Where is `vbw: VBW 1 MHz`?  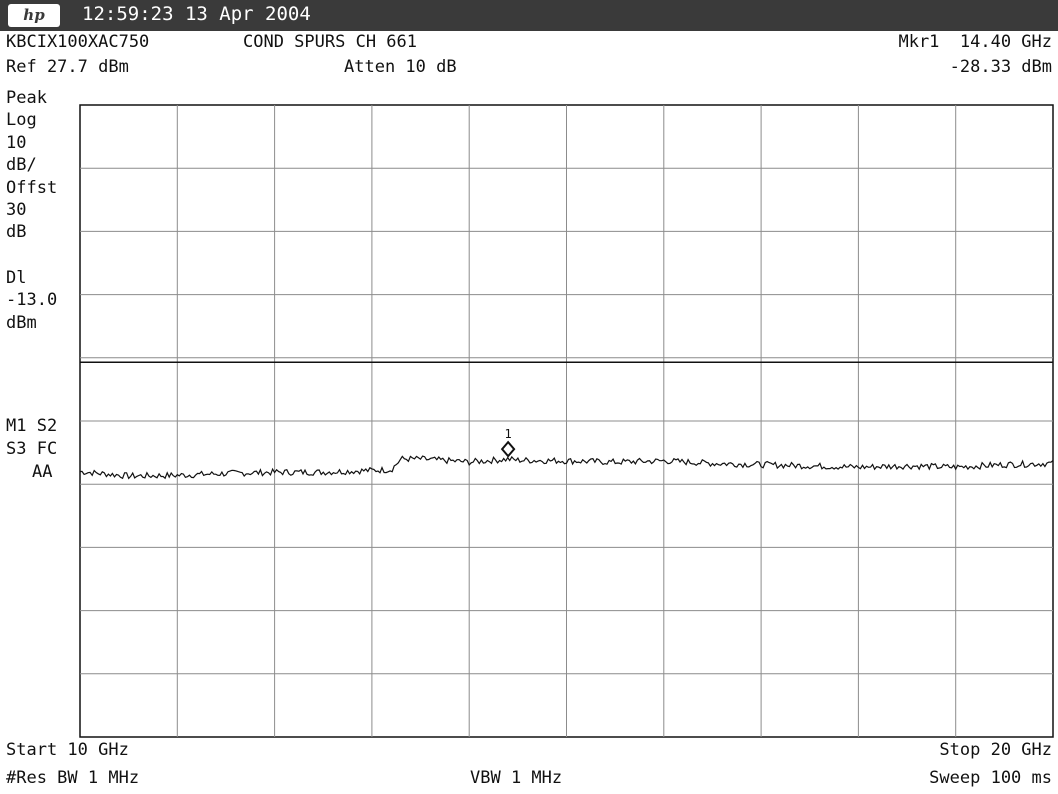 vbw: VBW 1 MHz is located at coordinates (516, 778).